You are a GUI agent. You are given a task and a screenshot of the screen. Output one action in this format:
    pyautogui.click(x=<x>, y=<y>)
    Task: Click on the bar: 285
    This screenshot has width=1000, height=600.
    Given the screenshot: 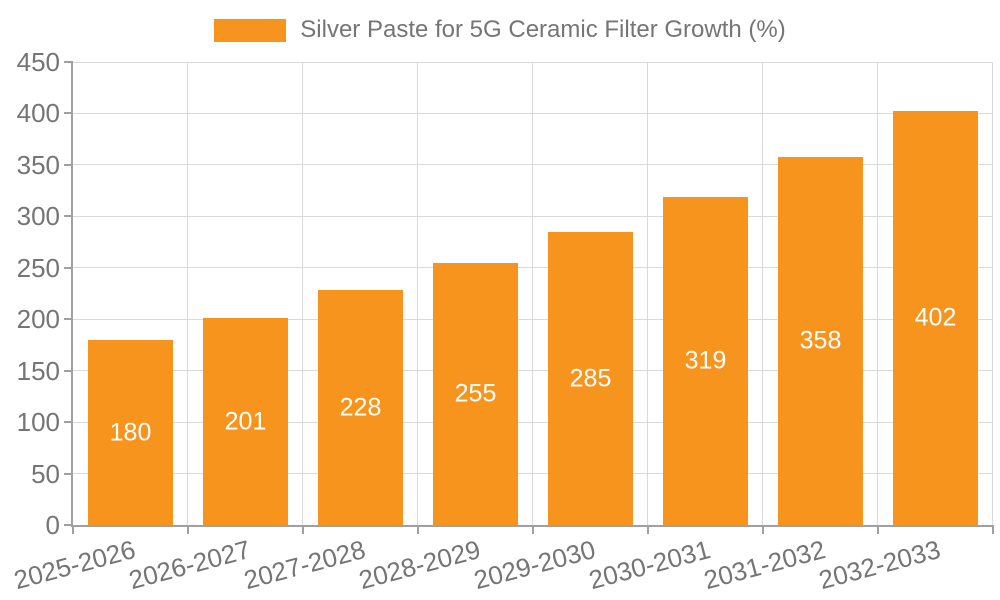 What is the action you would take?
    pyautogui.click(x=590, y=378)
    